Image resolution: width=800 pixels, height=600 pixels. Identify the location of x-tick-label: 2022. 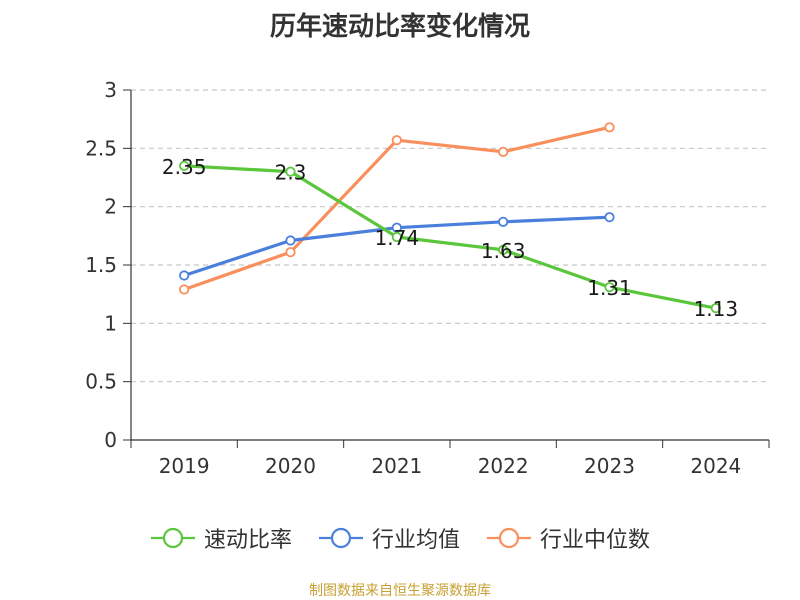
(503, 466).